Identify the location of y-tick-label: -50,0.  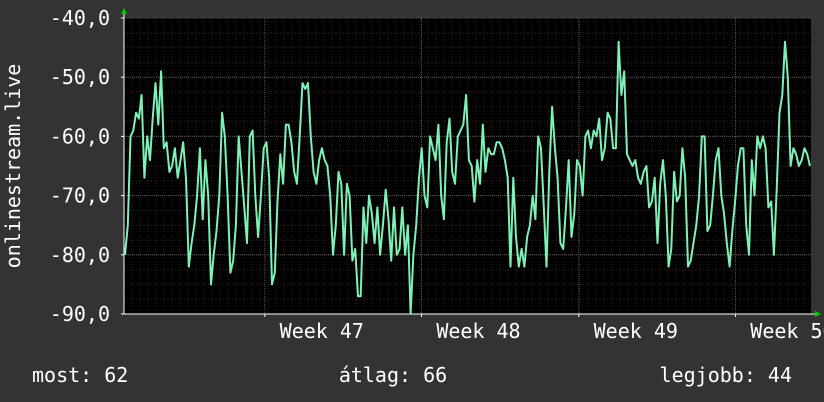
(80, 77).